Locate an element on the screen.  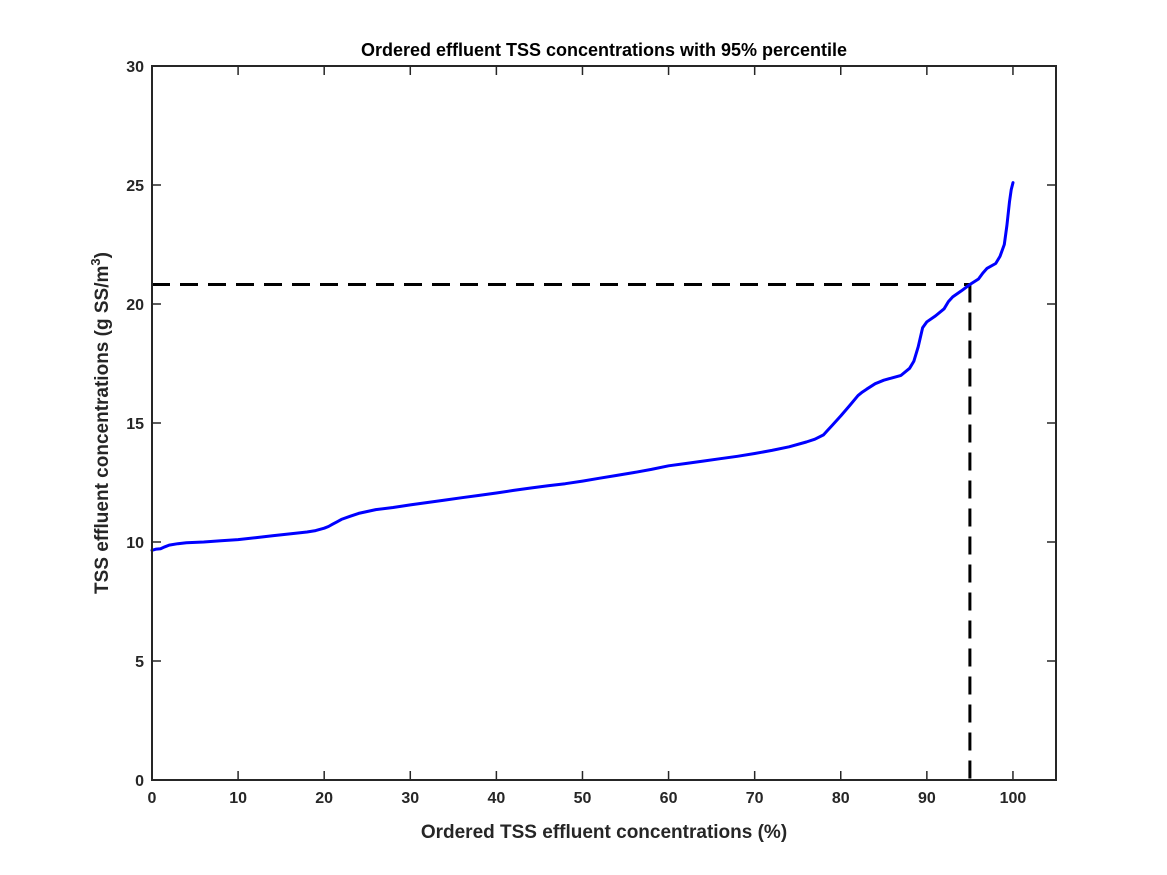
x-tick-label: 80 is located at coordinates (841, 798).